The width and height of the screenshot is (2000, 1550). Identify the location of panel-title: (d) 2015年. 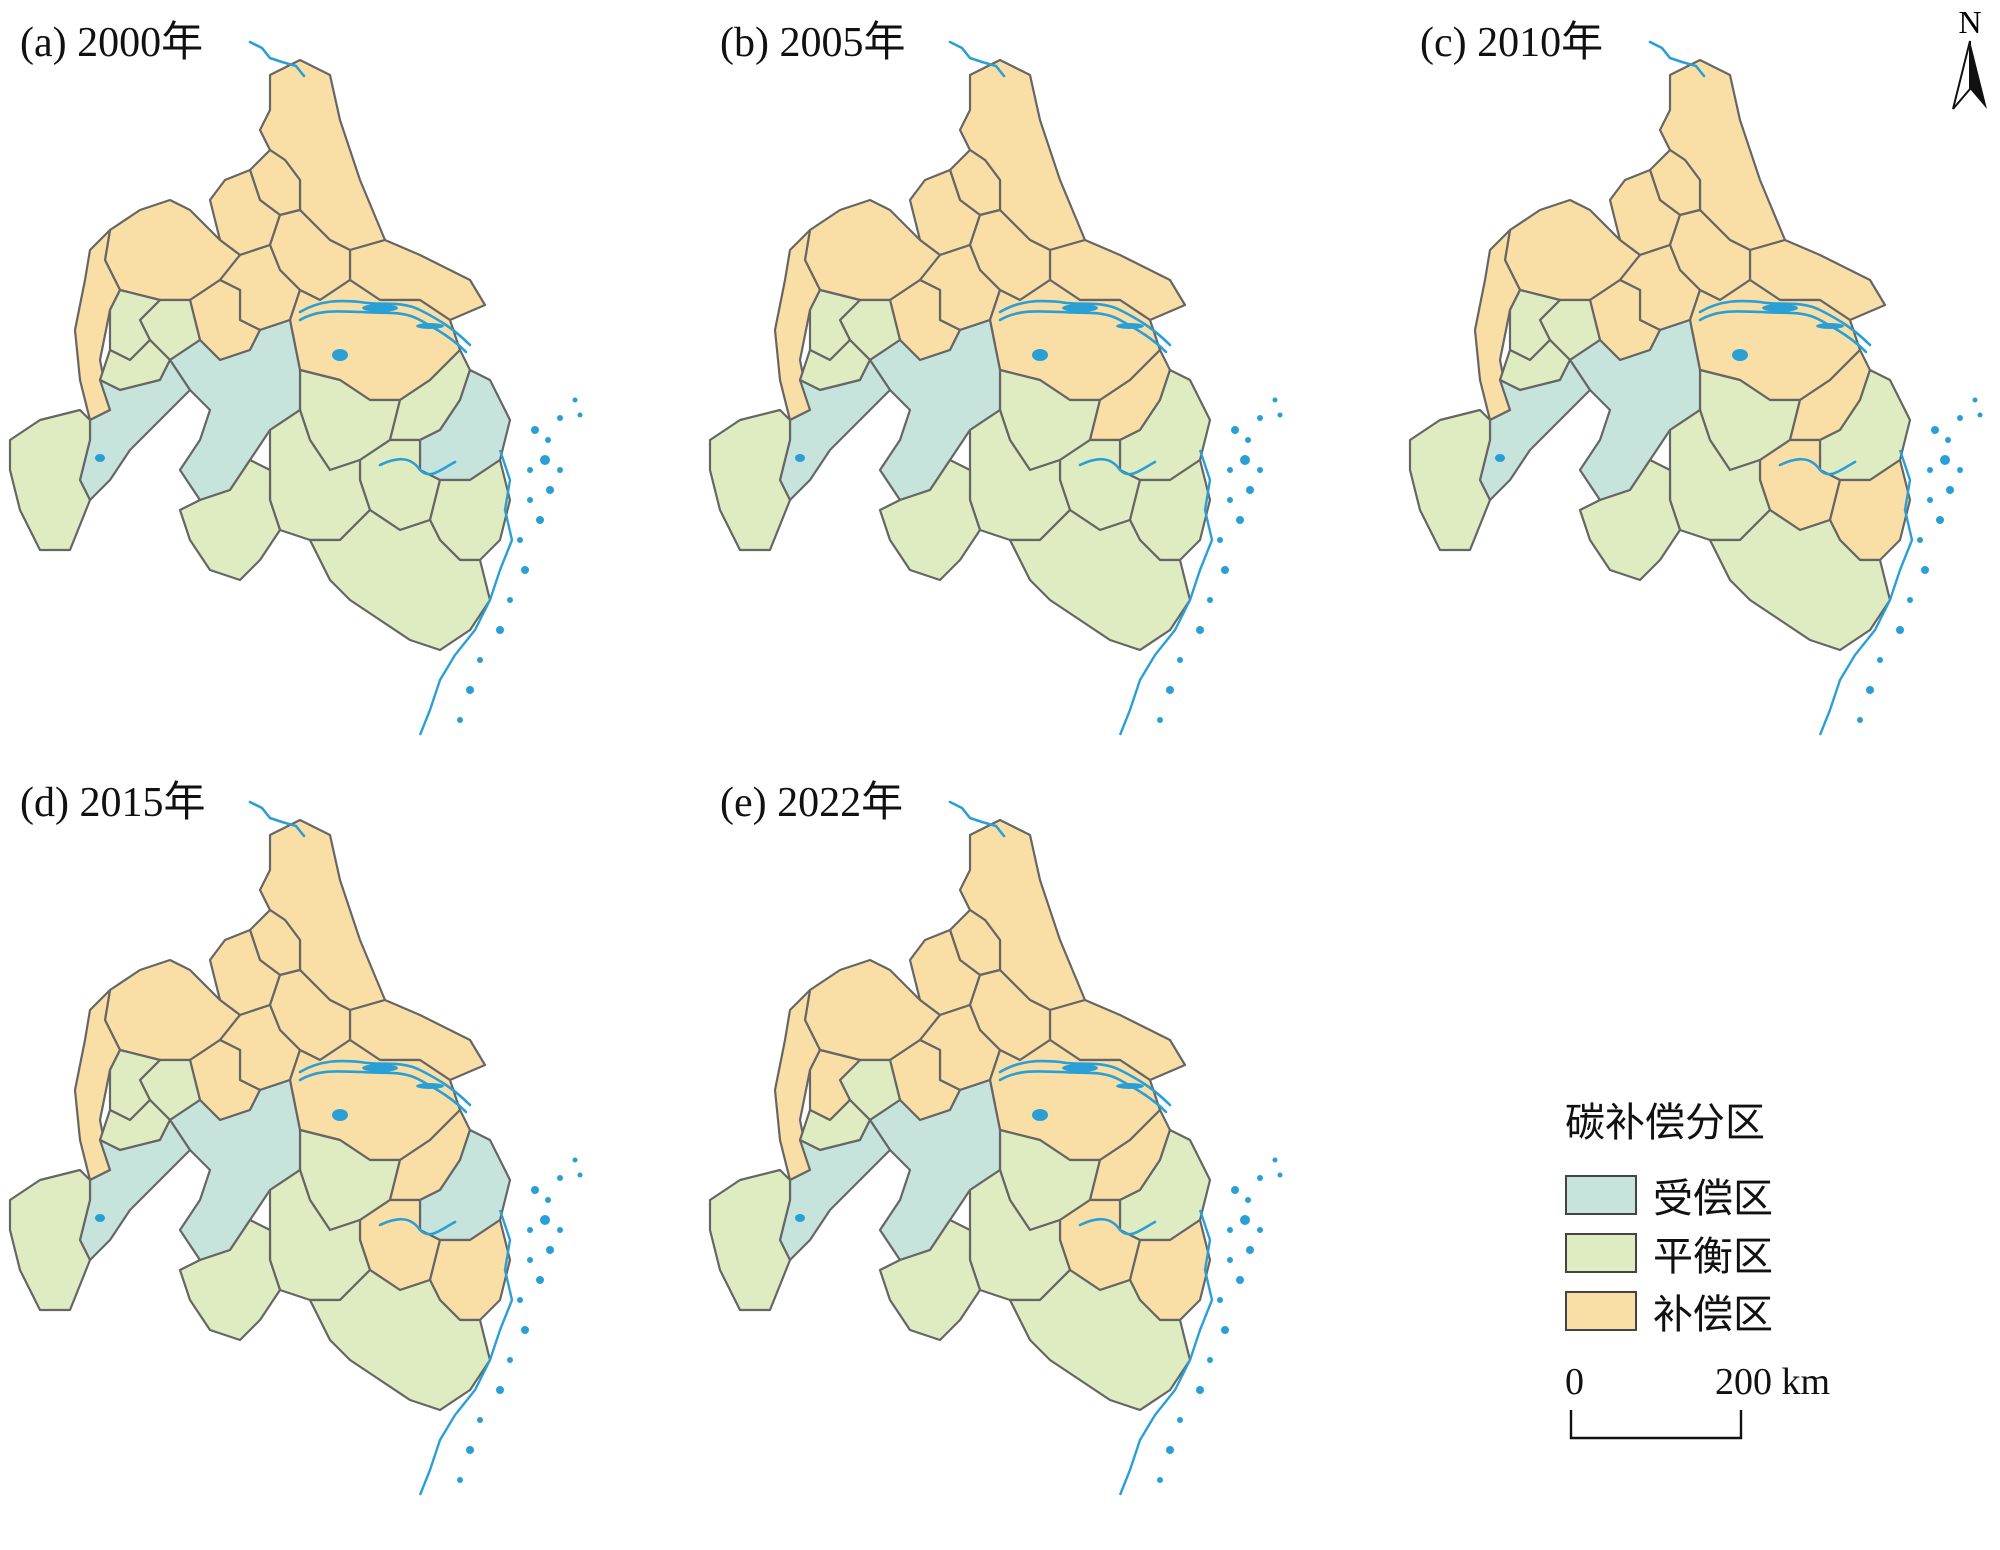
(113, 803).